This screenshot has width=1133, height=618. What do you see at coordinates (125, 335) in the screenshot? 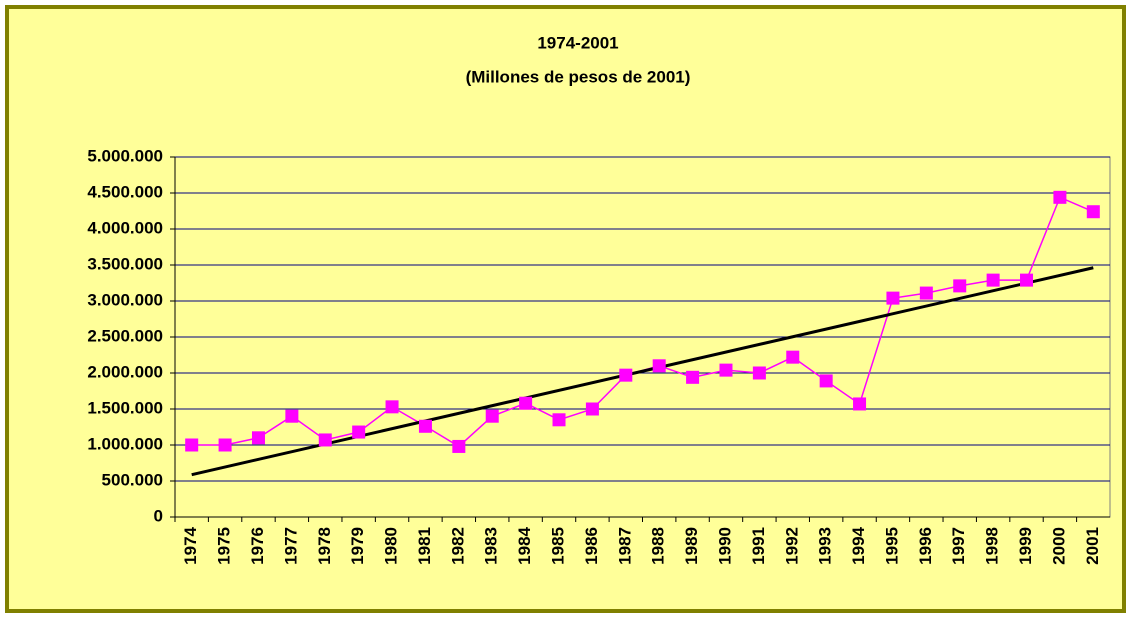
I see `y-tick-label: 2.500.000` at bounding box center [125, 335].